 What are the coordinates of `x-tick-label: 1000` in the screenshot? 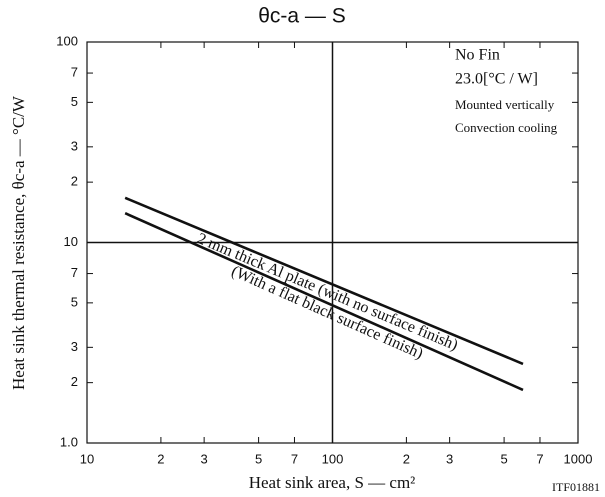 It's located at (578, 458).